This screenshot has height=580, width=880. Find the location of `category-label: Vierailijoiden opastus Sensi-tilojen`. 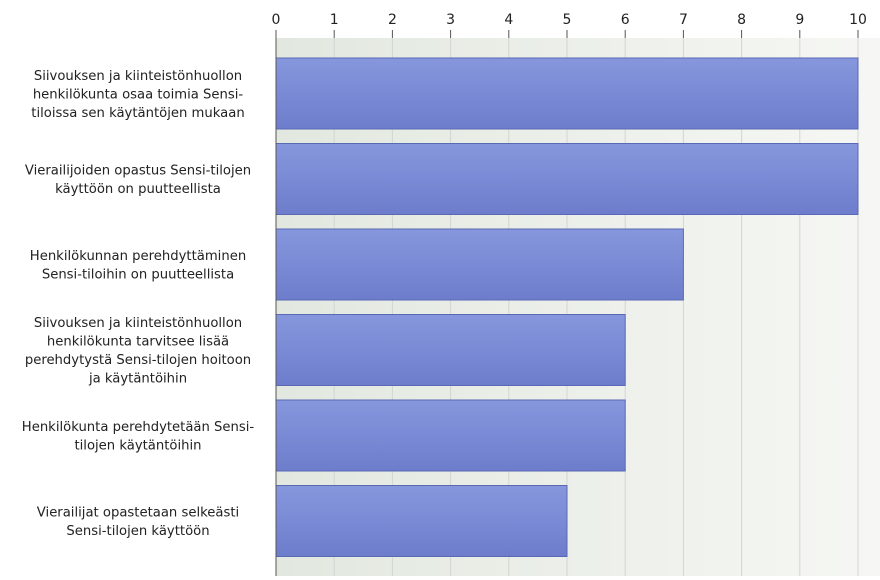

category-label: Vierailijoiden opastus Sensi-tilojen is located at coordinates (138, 171).